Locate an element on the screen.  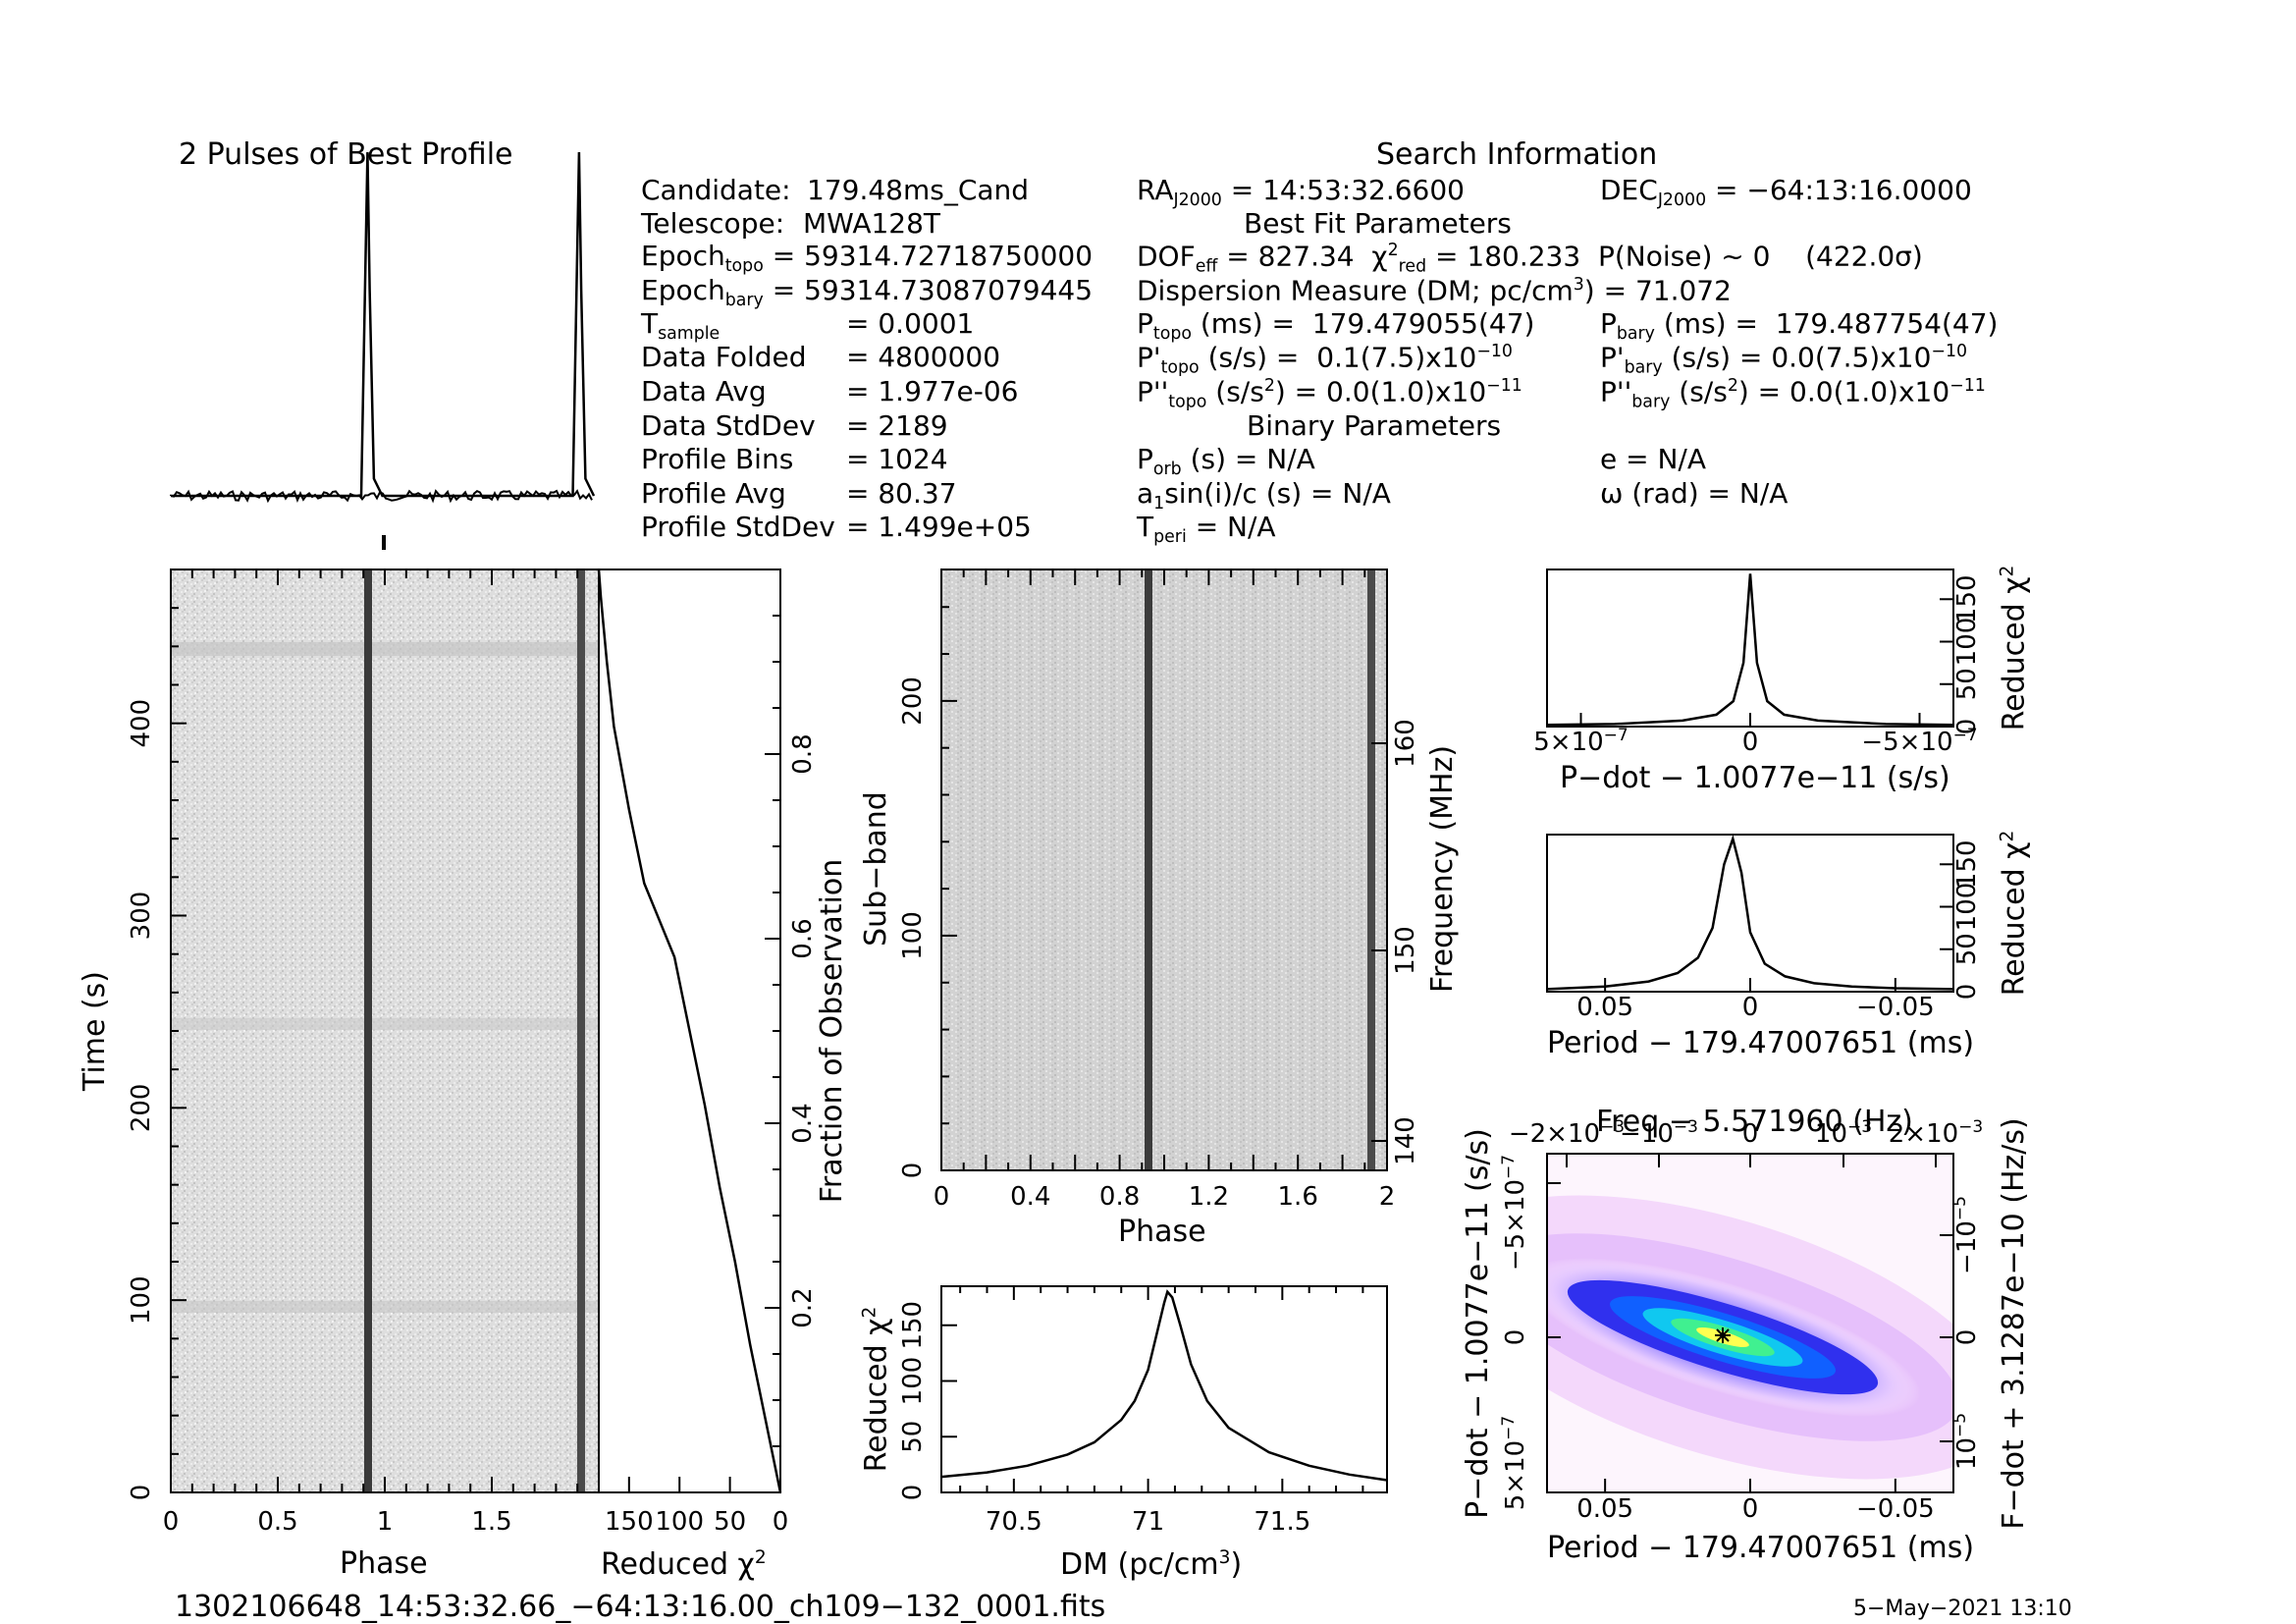
tp-xtick-label: 0 is located at coordinates (171, 1522).